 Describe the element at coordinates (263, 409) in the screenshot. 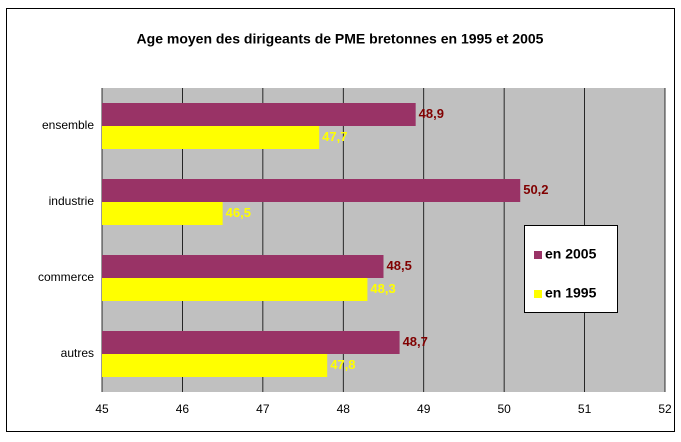

I see `x-tick-label: 47` at that location.